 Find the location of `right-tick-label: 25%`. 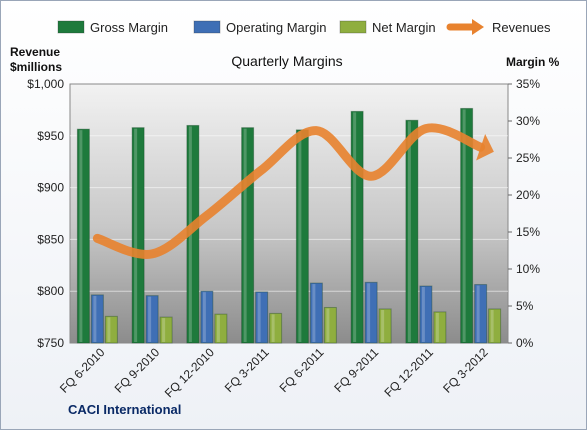

right-tick-label: 25% is located at coordinates (528, 158).